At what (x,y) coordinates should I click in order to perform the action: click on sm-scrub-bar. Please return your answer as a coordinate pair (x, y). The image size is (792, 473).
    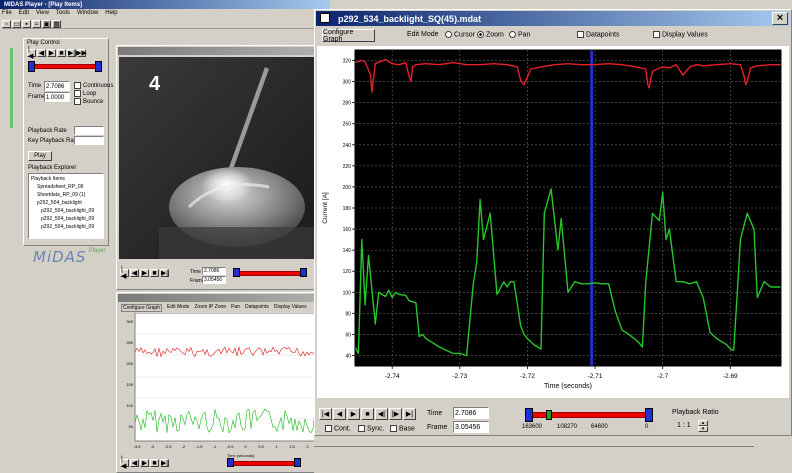
    Looking at the image, I should click on (264, 462).